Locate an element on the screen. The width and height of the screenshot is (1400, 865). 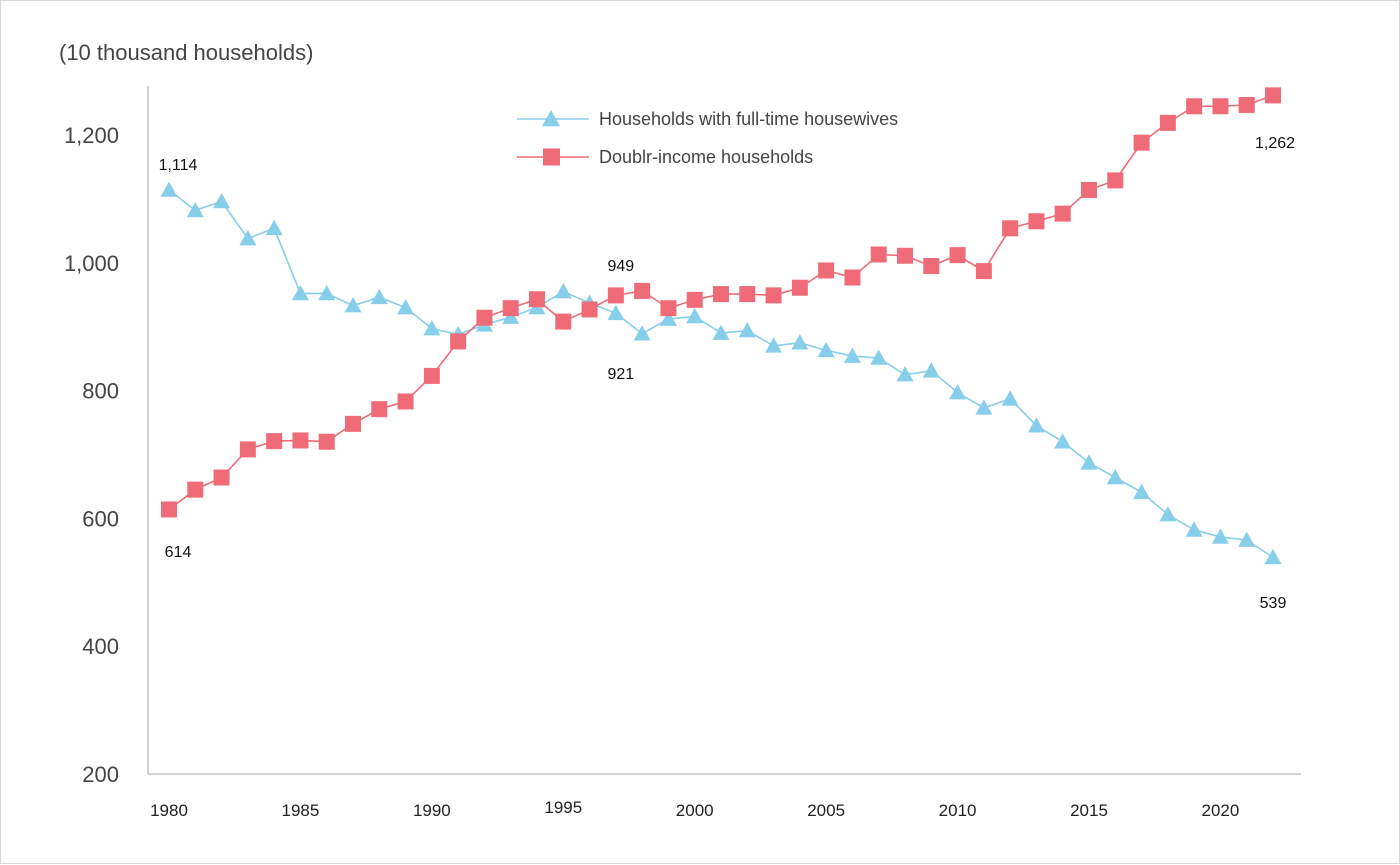
legend-label: Households with full-time housewives is located at coordinates (748, 119).